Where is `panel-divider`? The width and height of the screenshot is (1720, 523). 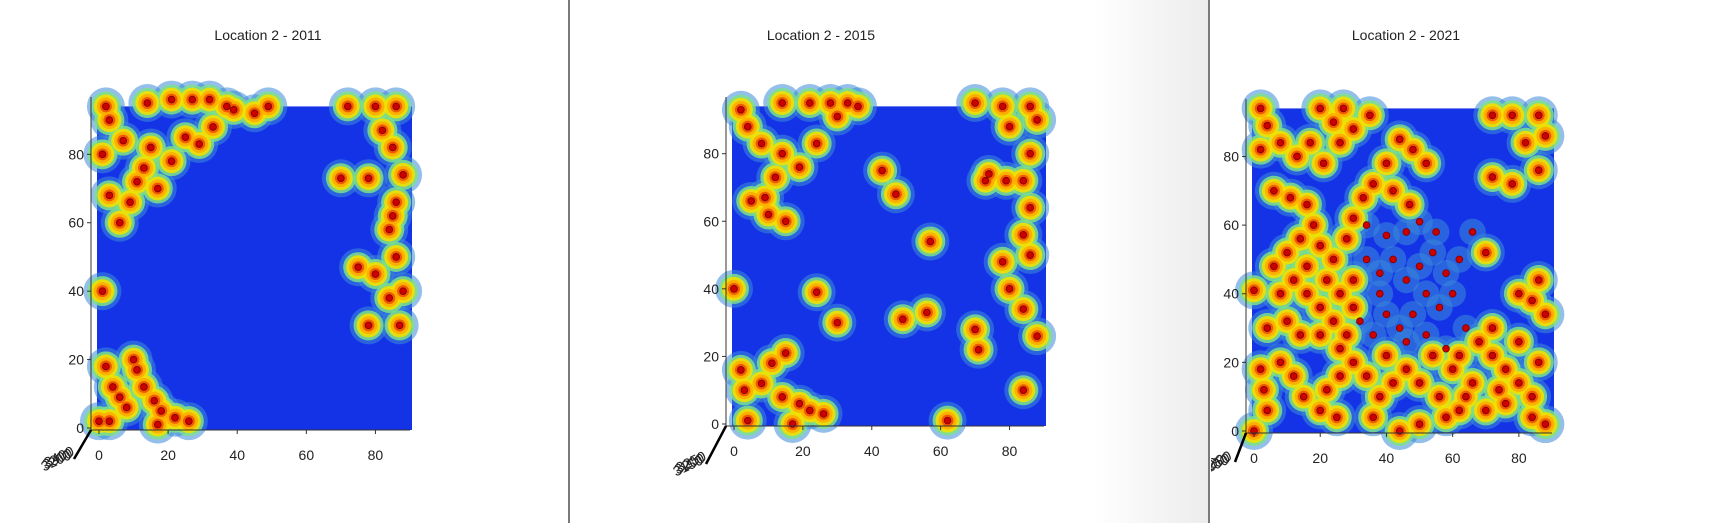 panel-divider is located at coordinates (569, 261).